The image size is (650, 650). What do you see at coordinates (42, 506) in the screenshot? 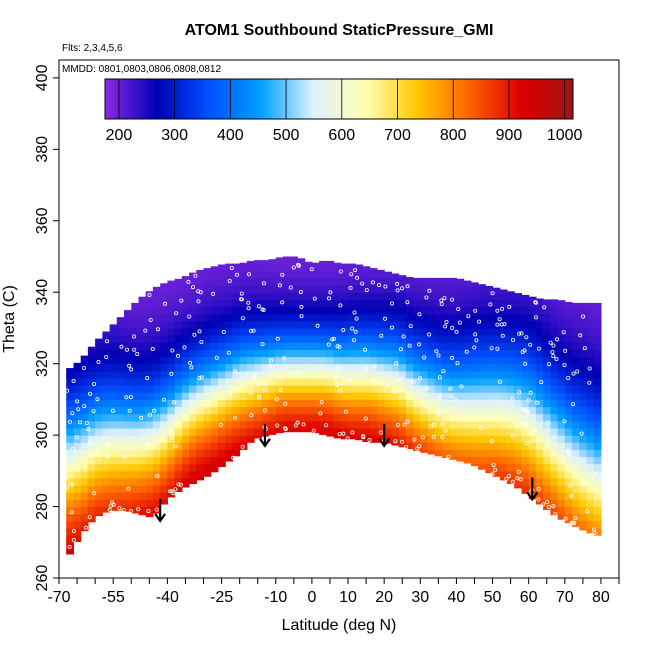
I see `y-tick-label: 280` at bounding box center [42, 506].